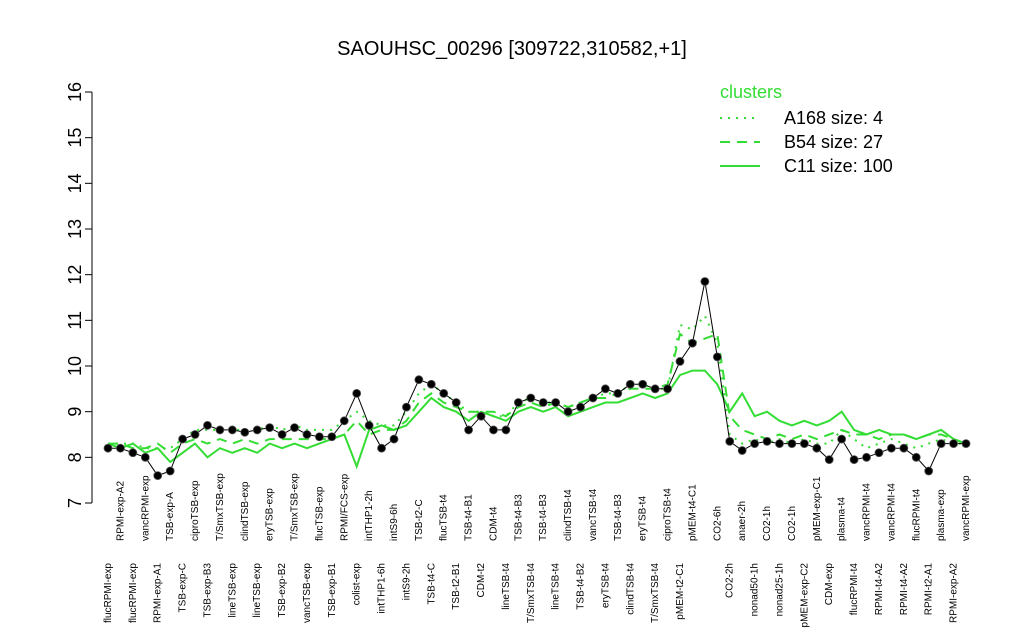  What do you see at coordinates (742, 521) in the screenshot?
I see `x-tick-label: anaer-2h` at bounding box center [742, 521].